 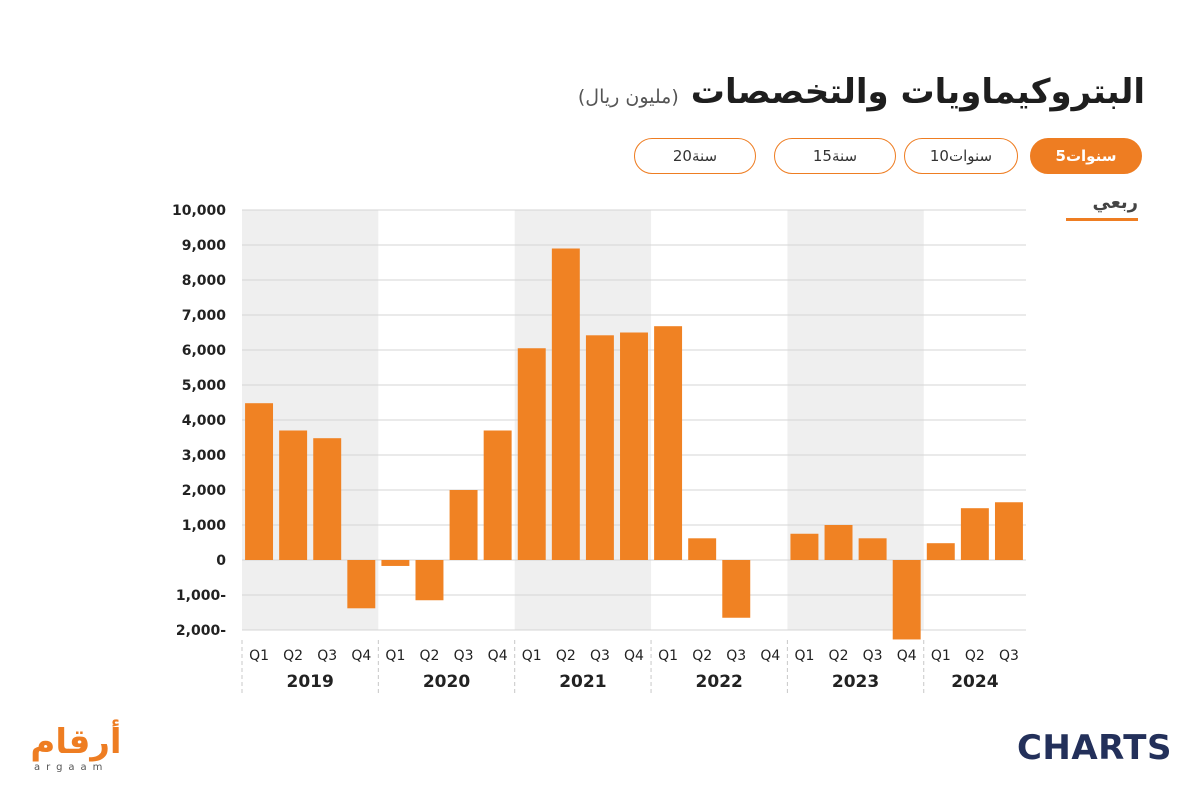 I want to click on bar-2024-Q1, so click(x=940, y=551).